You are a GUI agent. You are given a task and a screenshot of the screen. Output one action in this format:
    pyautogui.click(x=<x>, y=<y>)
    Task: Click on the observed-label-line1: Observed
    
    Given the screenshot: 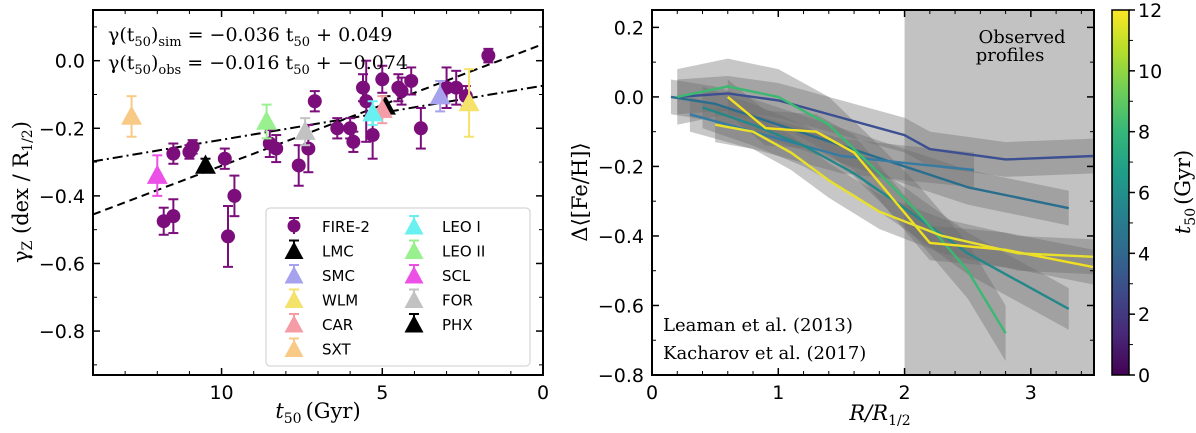 What is the action you would take?
    pyautogui.click(x=1021, y=37)
    